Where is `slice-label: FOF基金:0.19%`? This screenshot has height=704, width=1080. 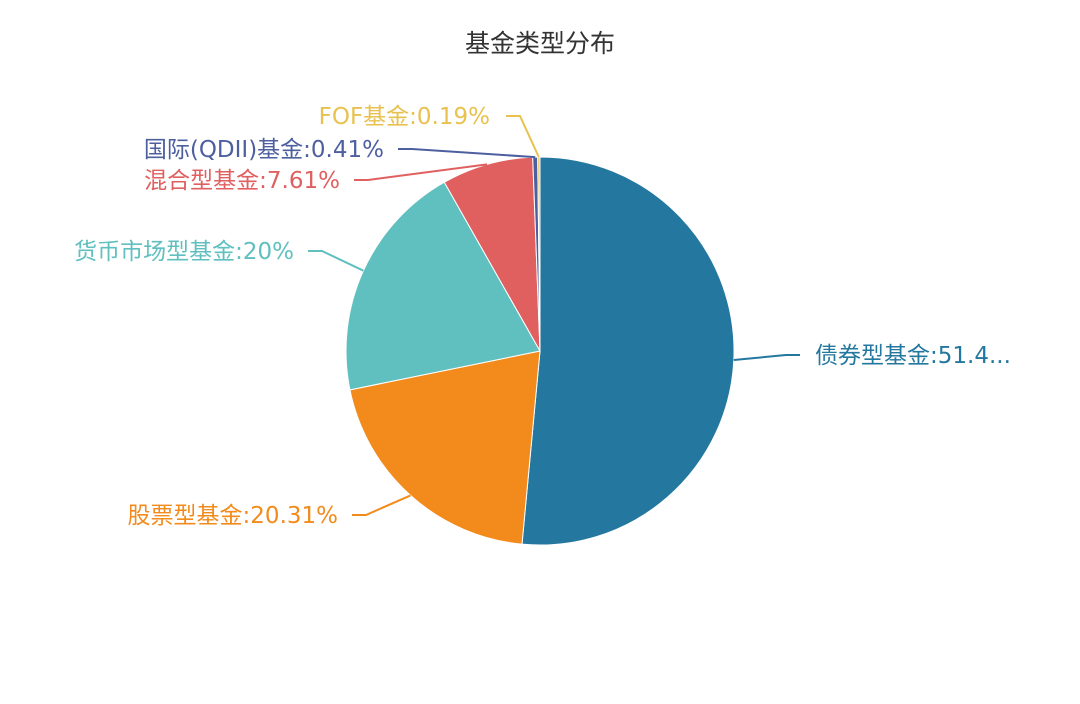
slice-label: FOF基金:0.19% is located at coordinates (404, 117).